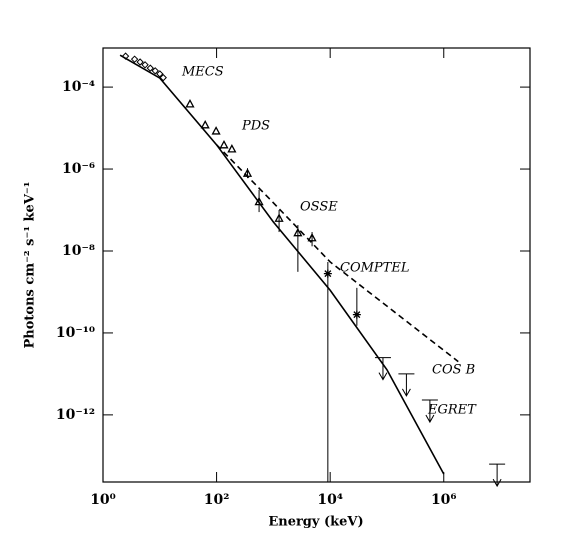  Describe the element at coordinates (444, 500) in the screenshot. I see `x-tick-label: 10⁶` at that location.